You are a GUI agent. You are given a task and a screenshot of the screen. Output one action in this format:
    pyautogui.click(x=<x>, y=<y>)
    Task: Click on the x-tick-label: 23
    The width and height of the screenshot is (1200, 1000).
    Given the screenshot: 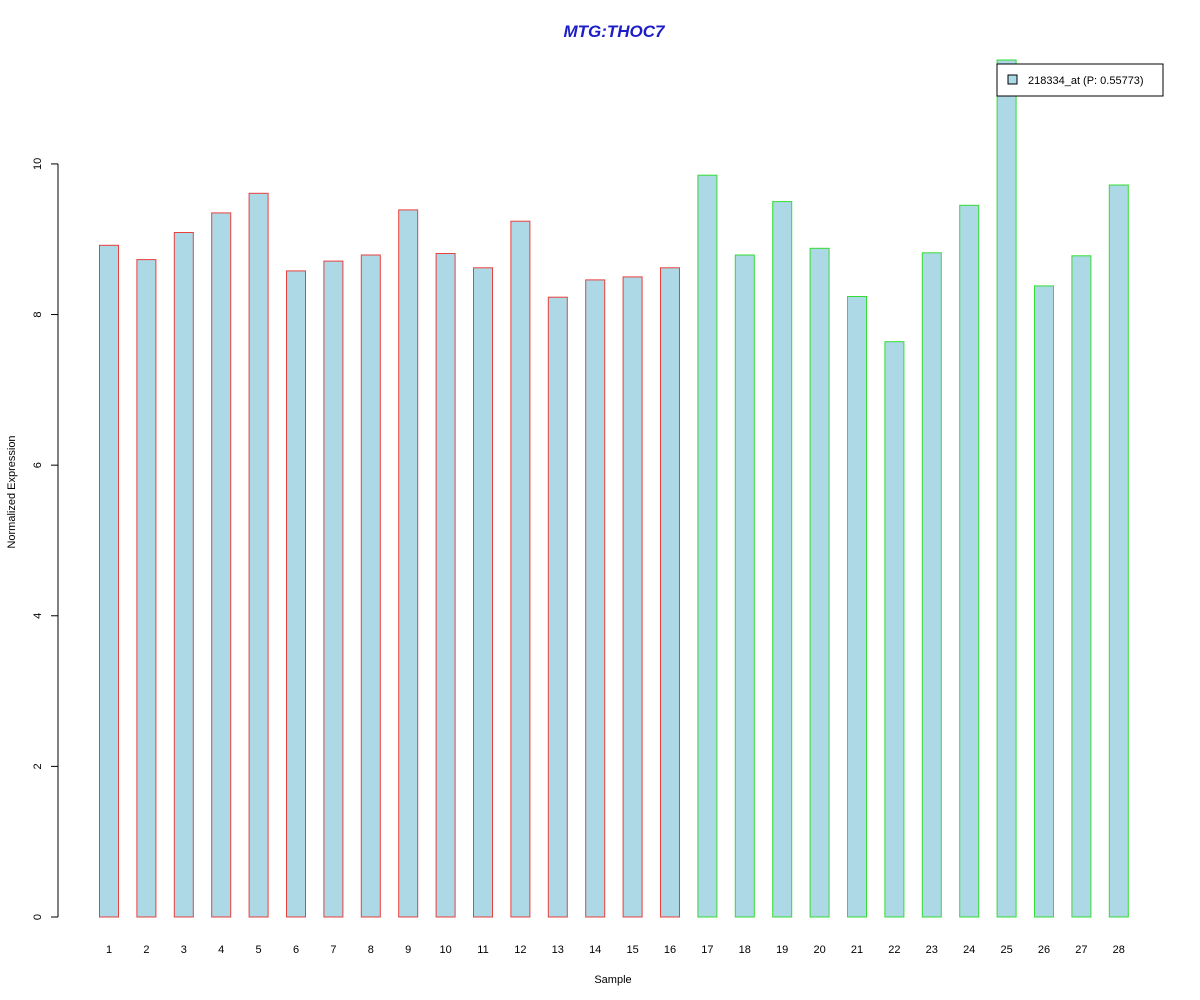 What is the action you would take?
    pyautogui.click(x=932, y=950)
    